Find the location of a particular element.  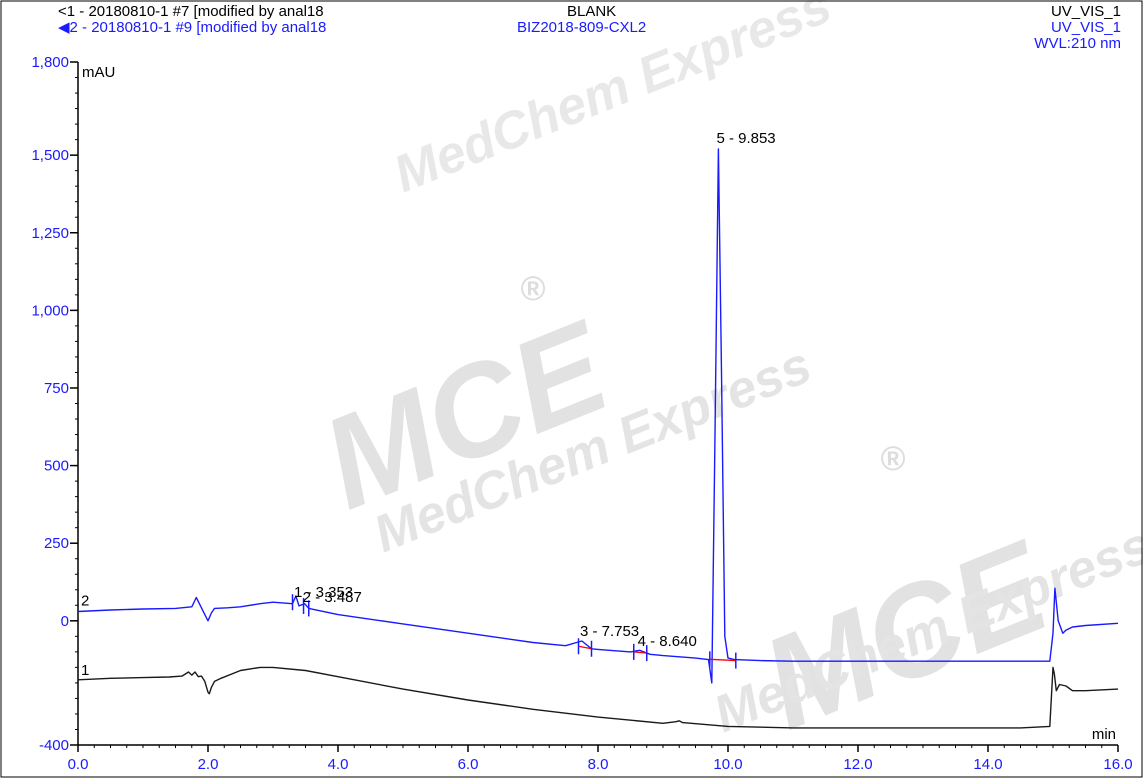

trace1-header: <1 - 20180810-1 #7 [modified by anal18 is located at coordinates (191, 12).